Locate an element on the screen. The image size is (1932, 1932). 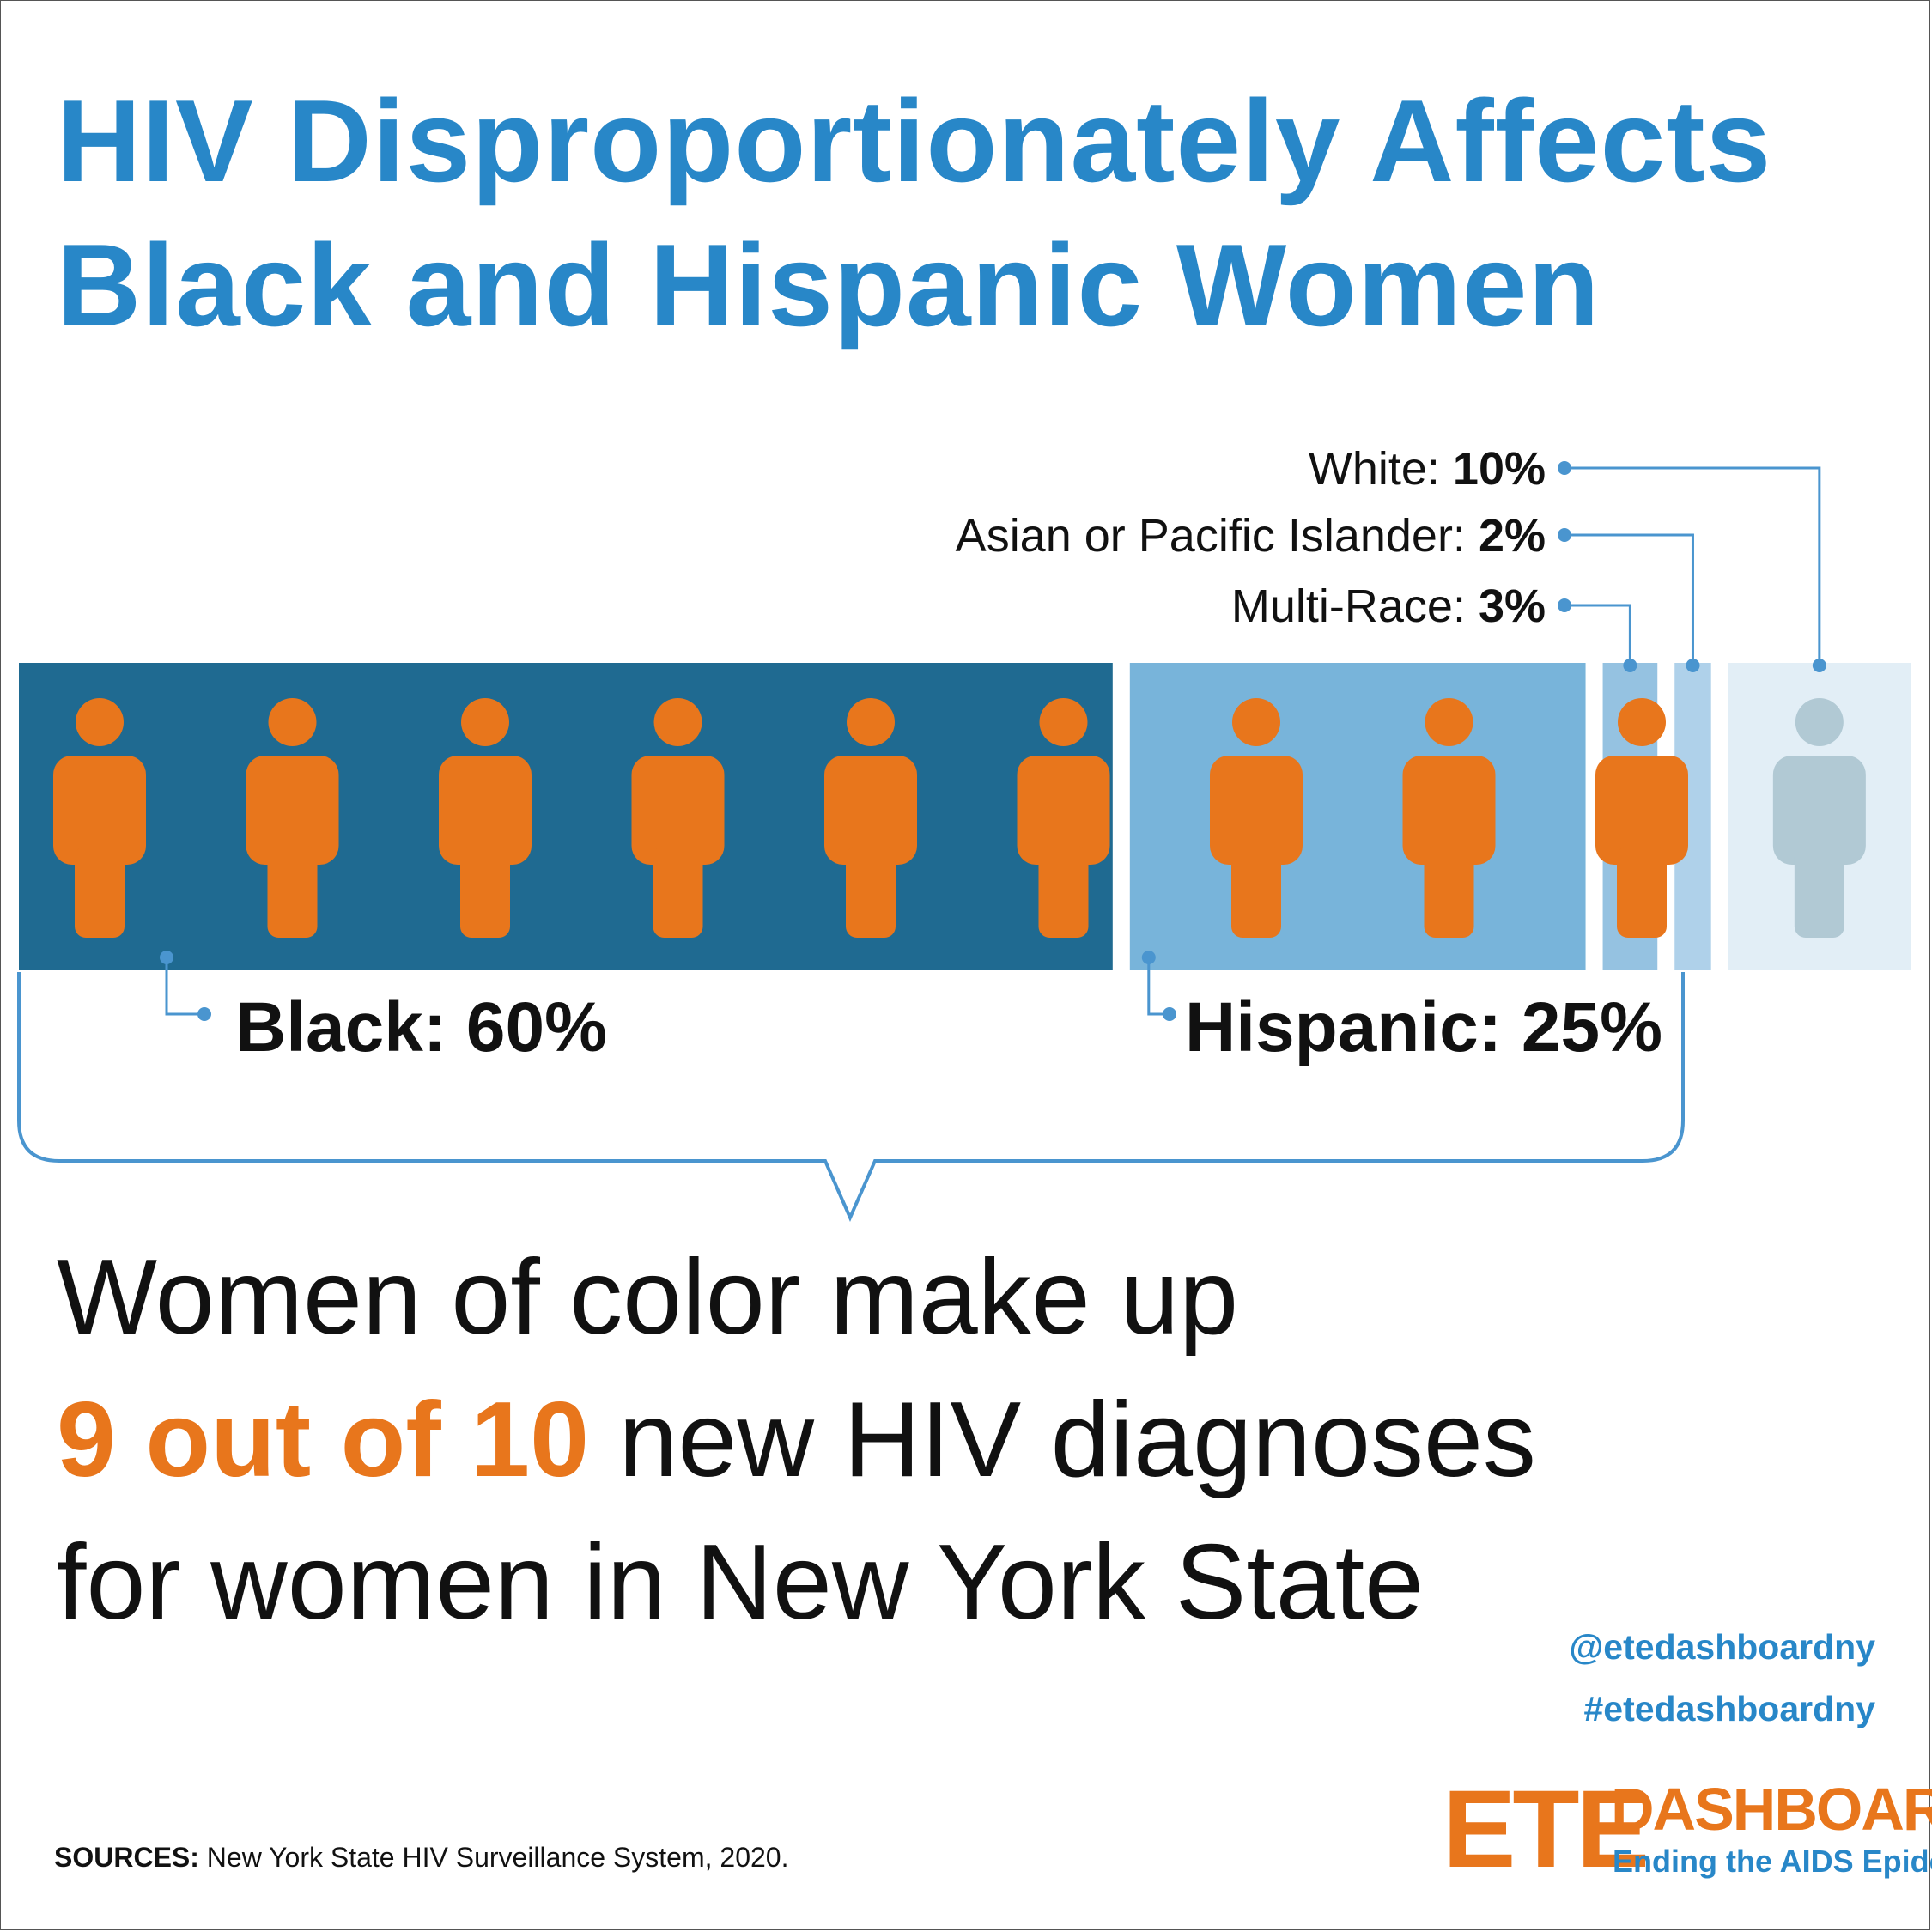
connector-line-hispanic is located at coordinates (1156, 987).